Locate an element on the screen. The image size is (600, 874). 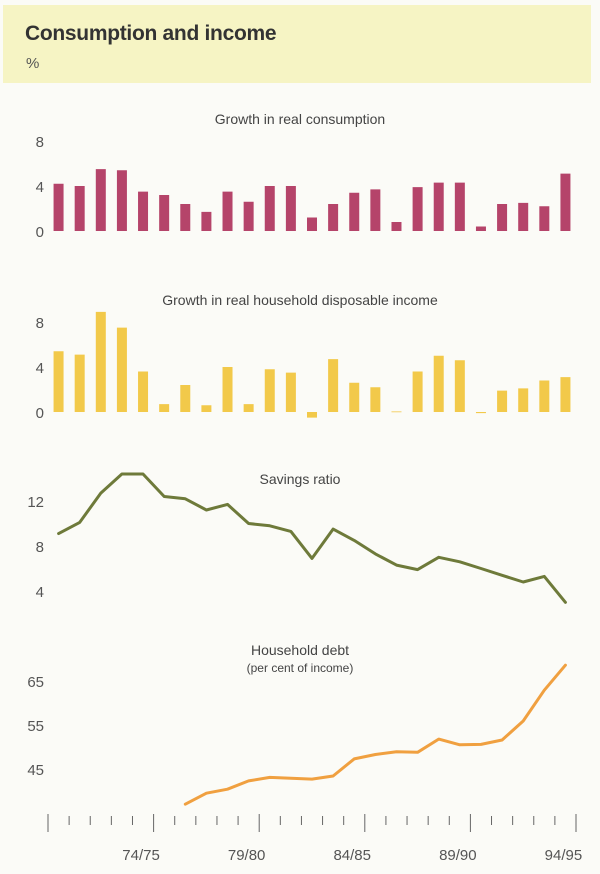
x-tick-label: 94/95 is located at coordinates (564, 855).